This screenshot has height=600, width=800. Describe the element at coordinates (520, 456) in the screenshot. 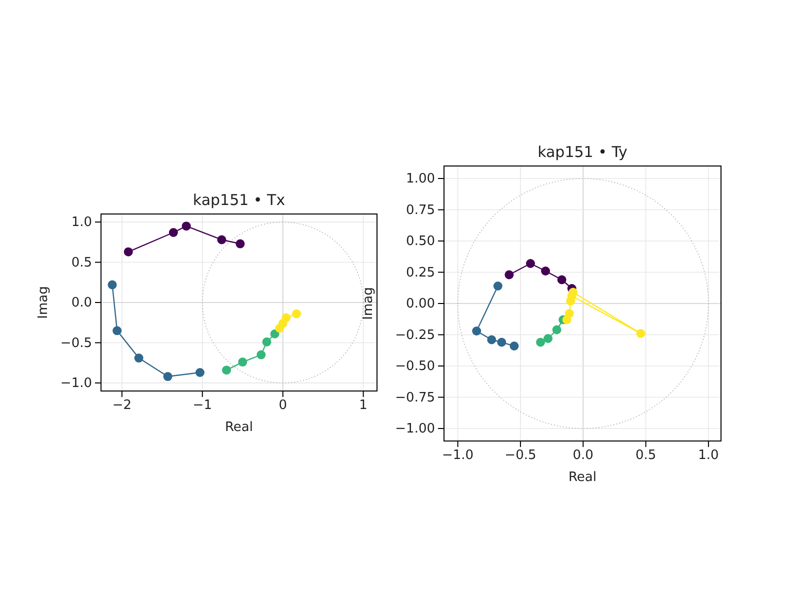

I see `x-tick-label: −0.5` at that location.